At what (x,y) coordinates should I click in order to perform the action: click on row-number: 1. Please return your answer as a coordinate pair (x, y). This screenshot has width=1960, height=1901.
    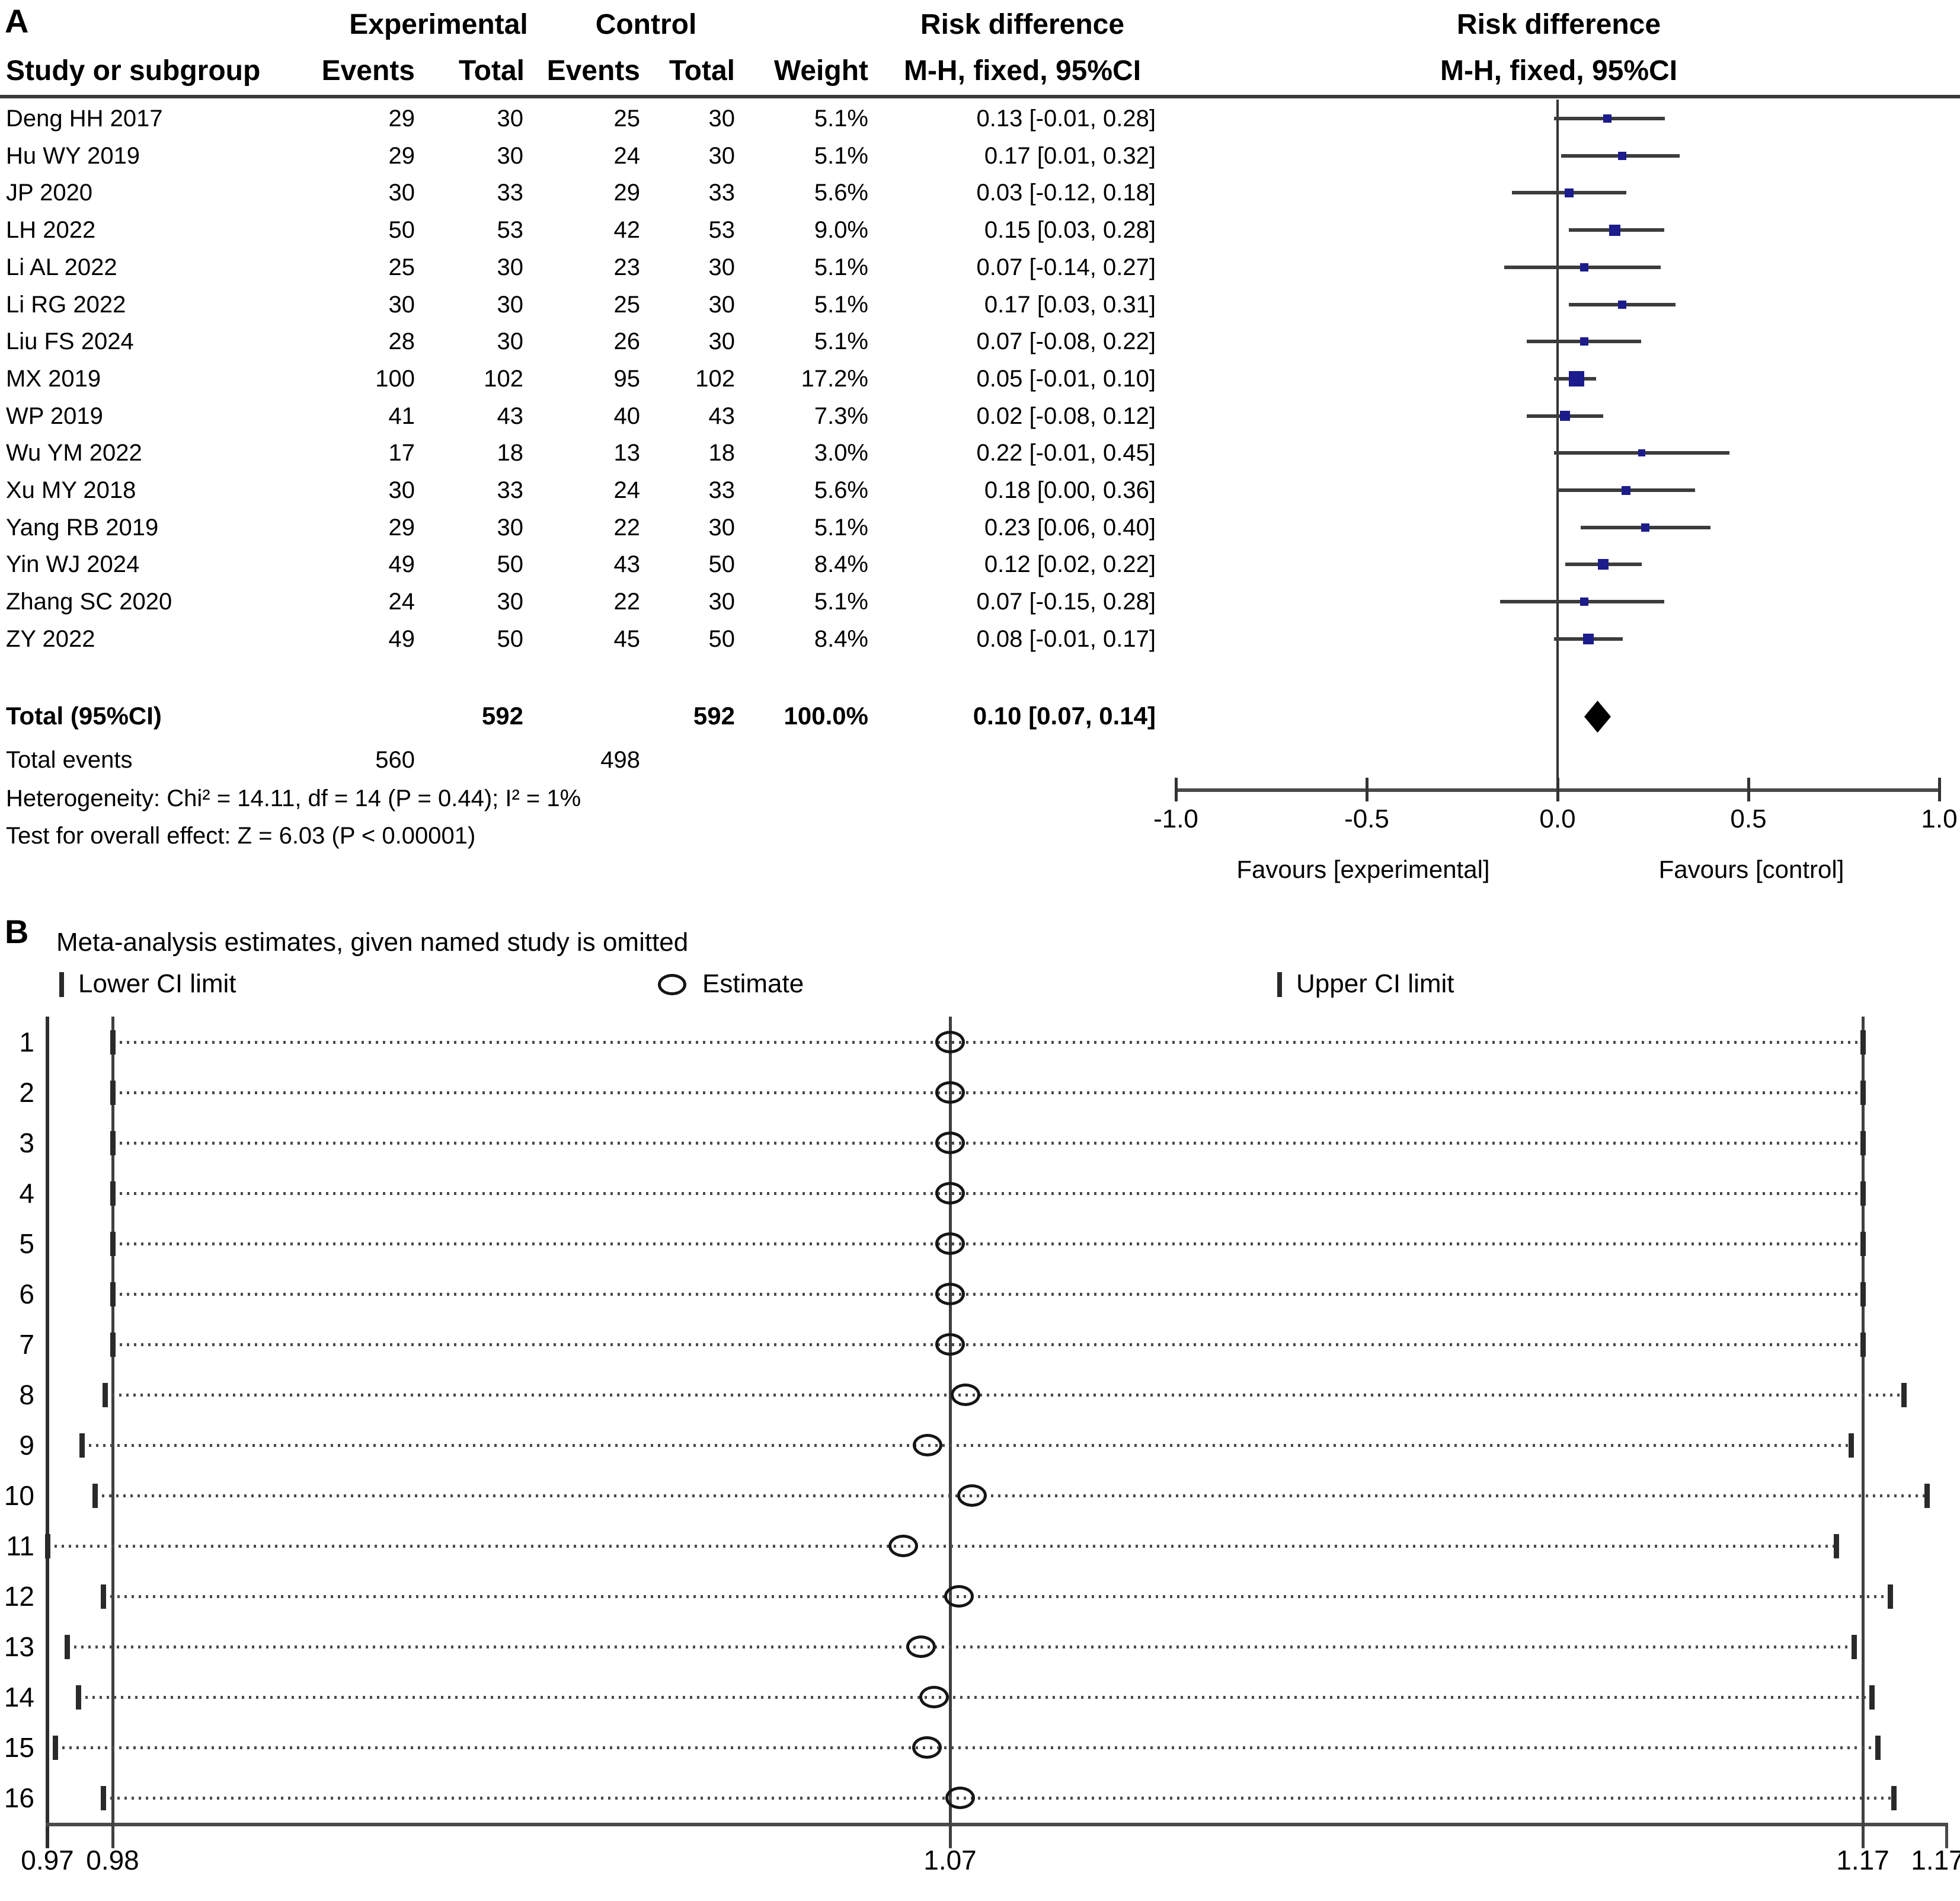
    Looking at the image, I should click on (26, 1042).